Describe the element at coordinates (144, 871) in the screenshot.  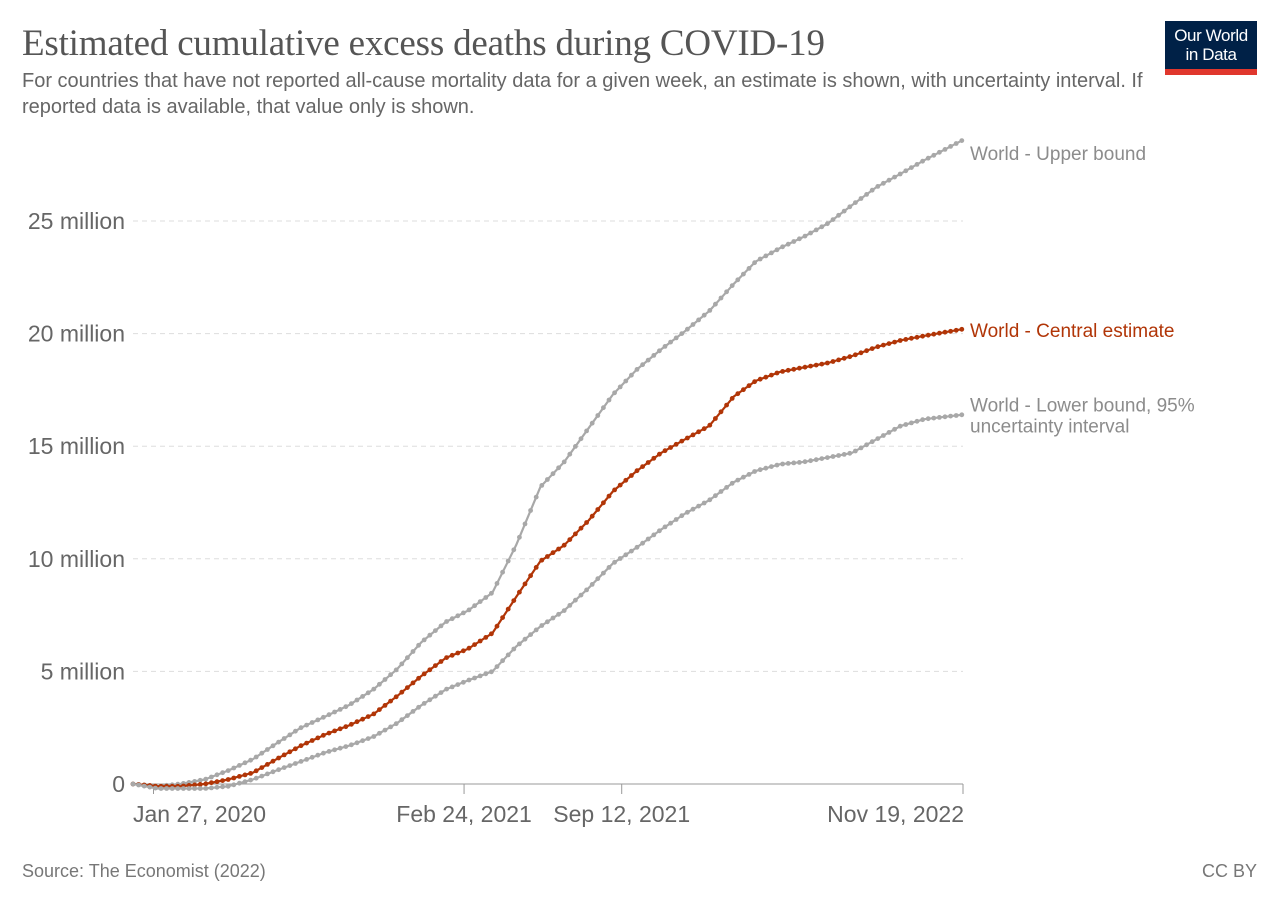
I see `source-note: Source: The Economist (2022)` at that location.